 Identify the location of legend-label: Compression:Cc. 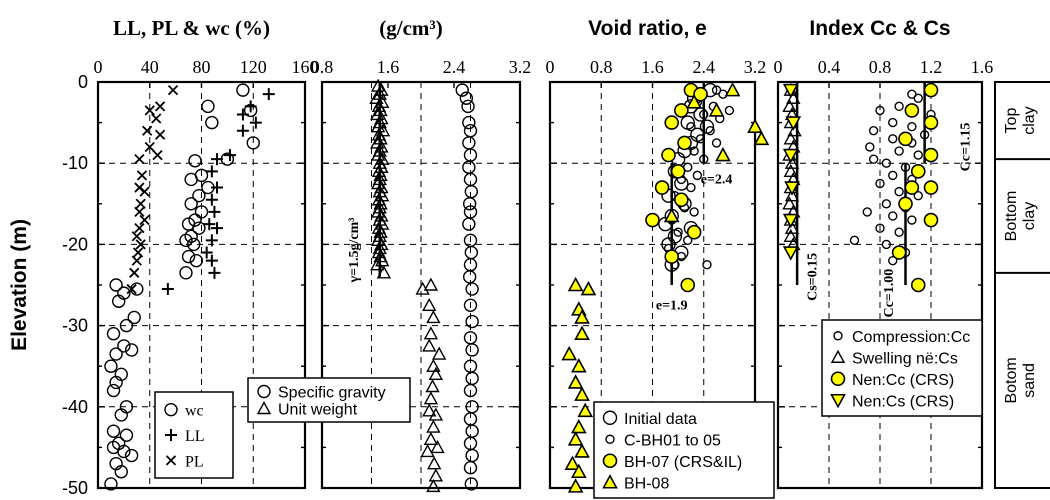
(911, 337).